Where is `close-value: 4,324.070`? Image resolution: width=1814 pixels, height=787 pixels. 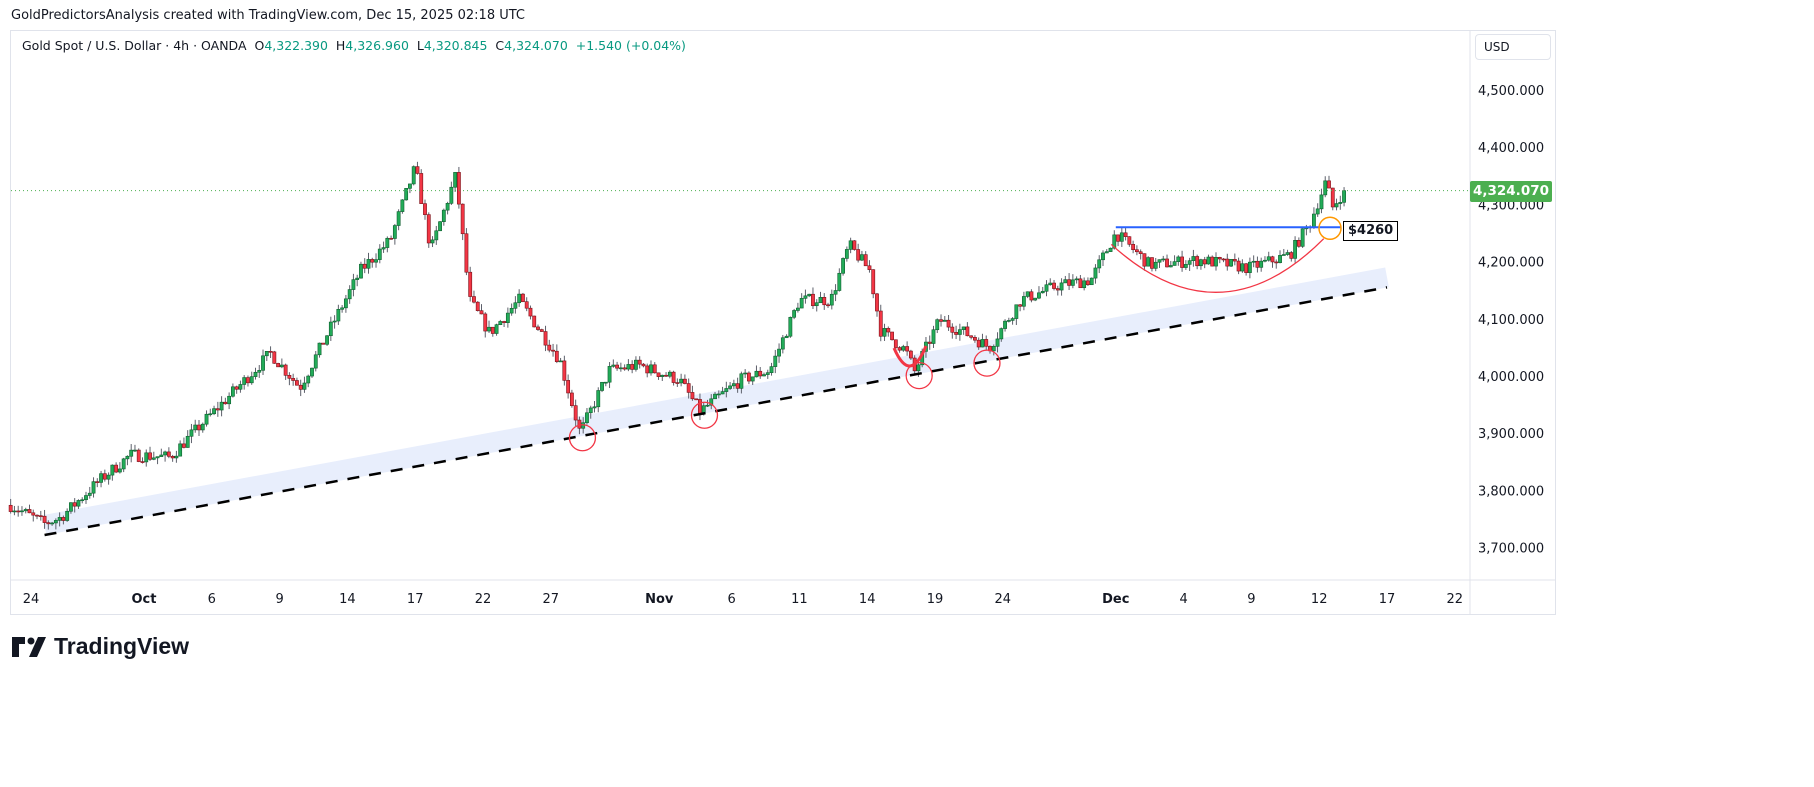
close-value: 4,324.070 is located at coordinates (536, 45).